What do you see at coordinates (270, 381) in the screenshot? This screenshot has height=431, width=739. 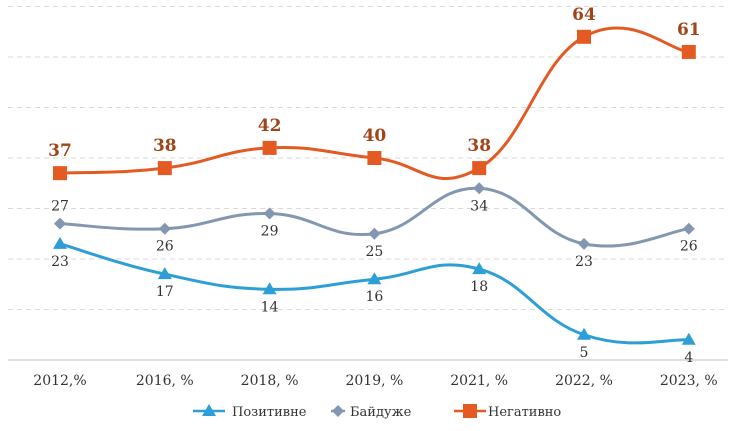 I see `x-tick-label: 2018, %` at bounding box center [270, 381].